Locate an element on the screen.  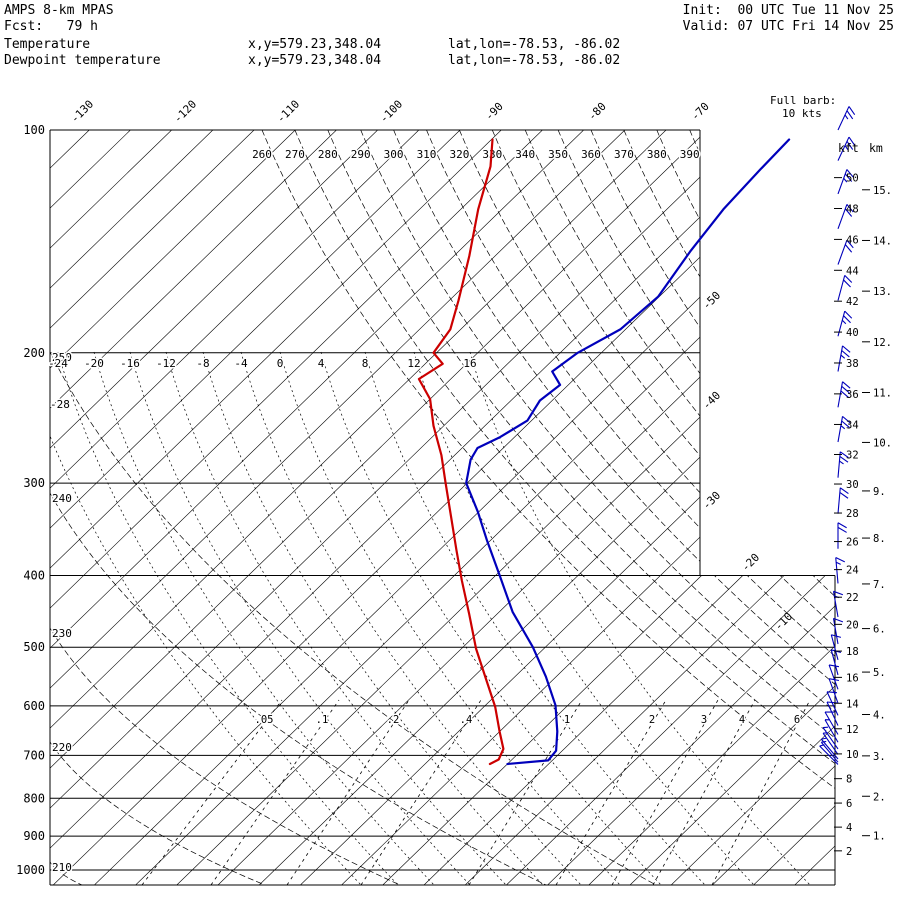
svg-text: 10 kts is located at coordinates (802, 113).